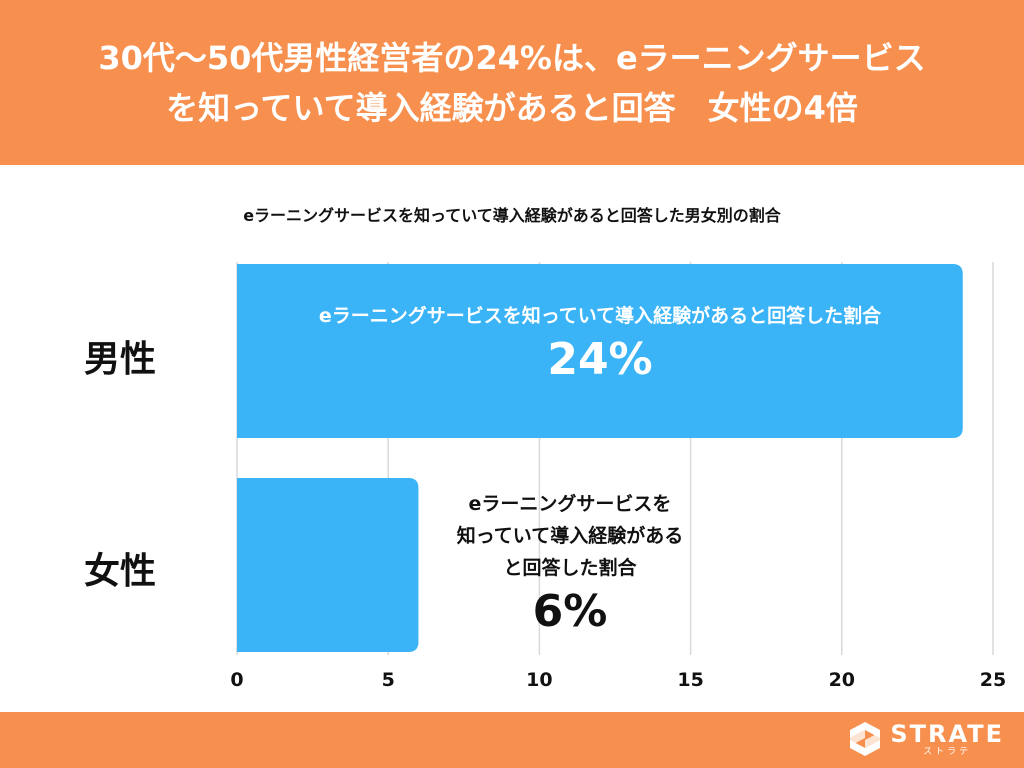  What do you see at coordinates (600, 359) in the screenshot?
I see `data-label-male: 24%` at bounding box center [600, 359].